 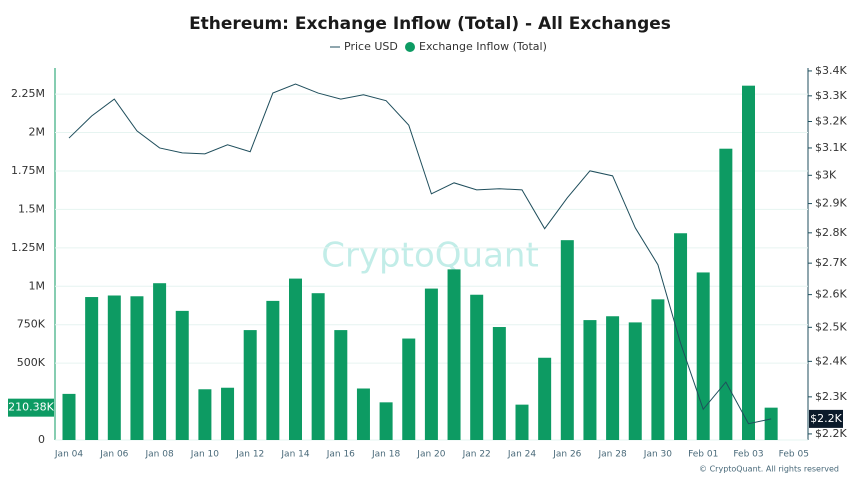 What do you see at coordinates (37, 285) in the screenshot?
I see `y-tick-label: 1M` at bounding box center [37, 285].